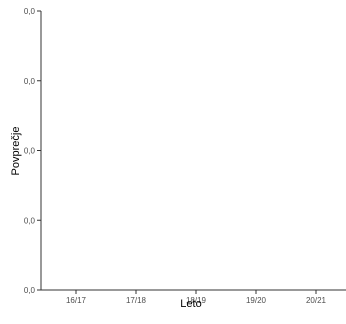  I want to click on y-axis-ticks: 0,0 0,0 0,0 0,0 0,0, so click(32, 151).